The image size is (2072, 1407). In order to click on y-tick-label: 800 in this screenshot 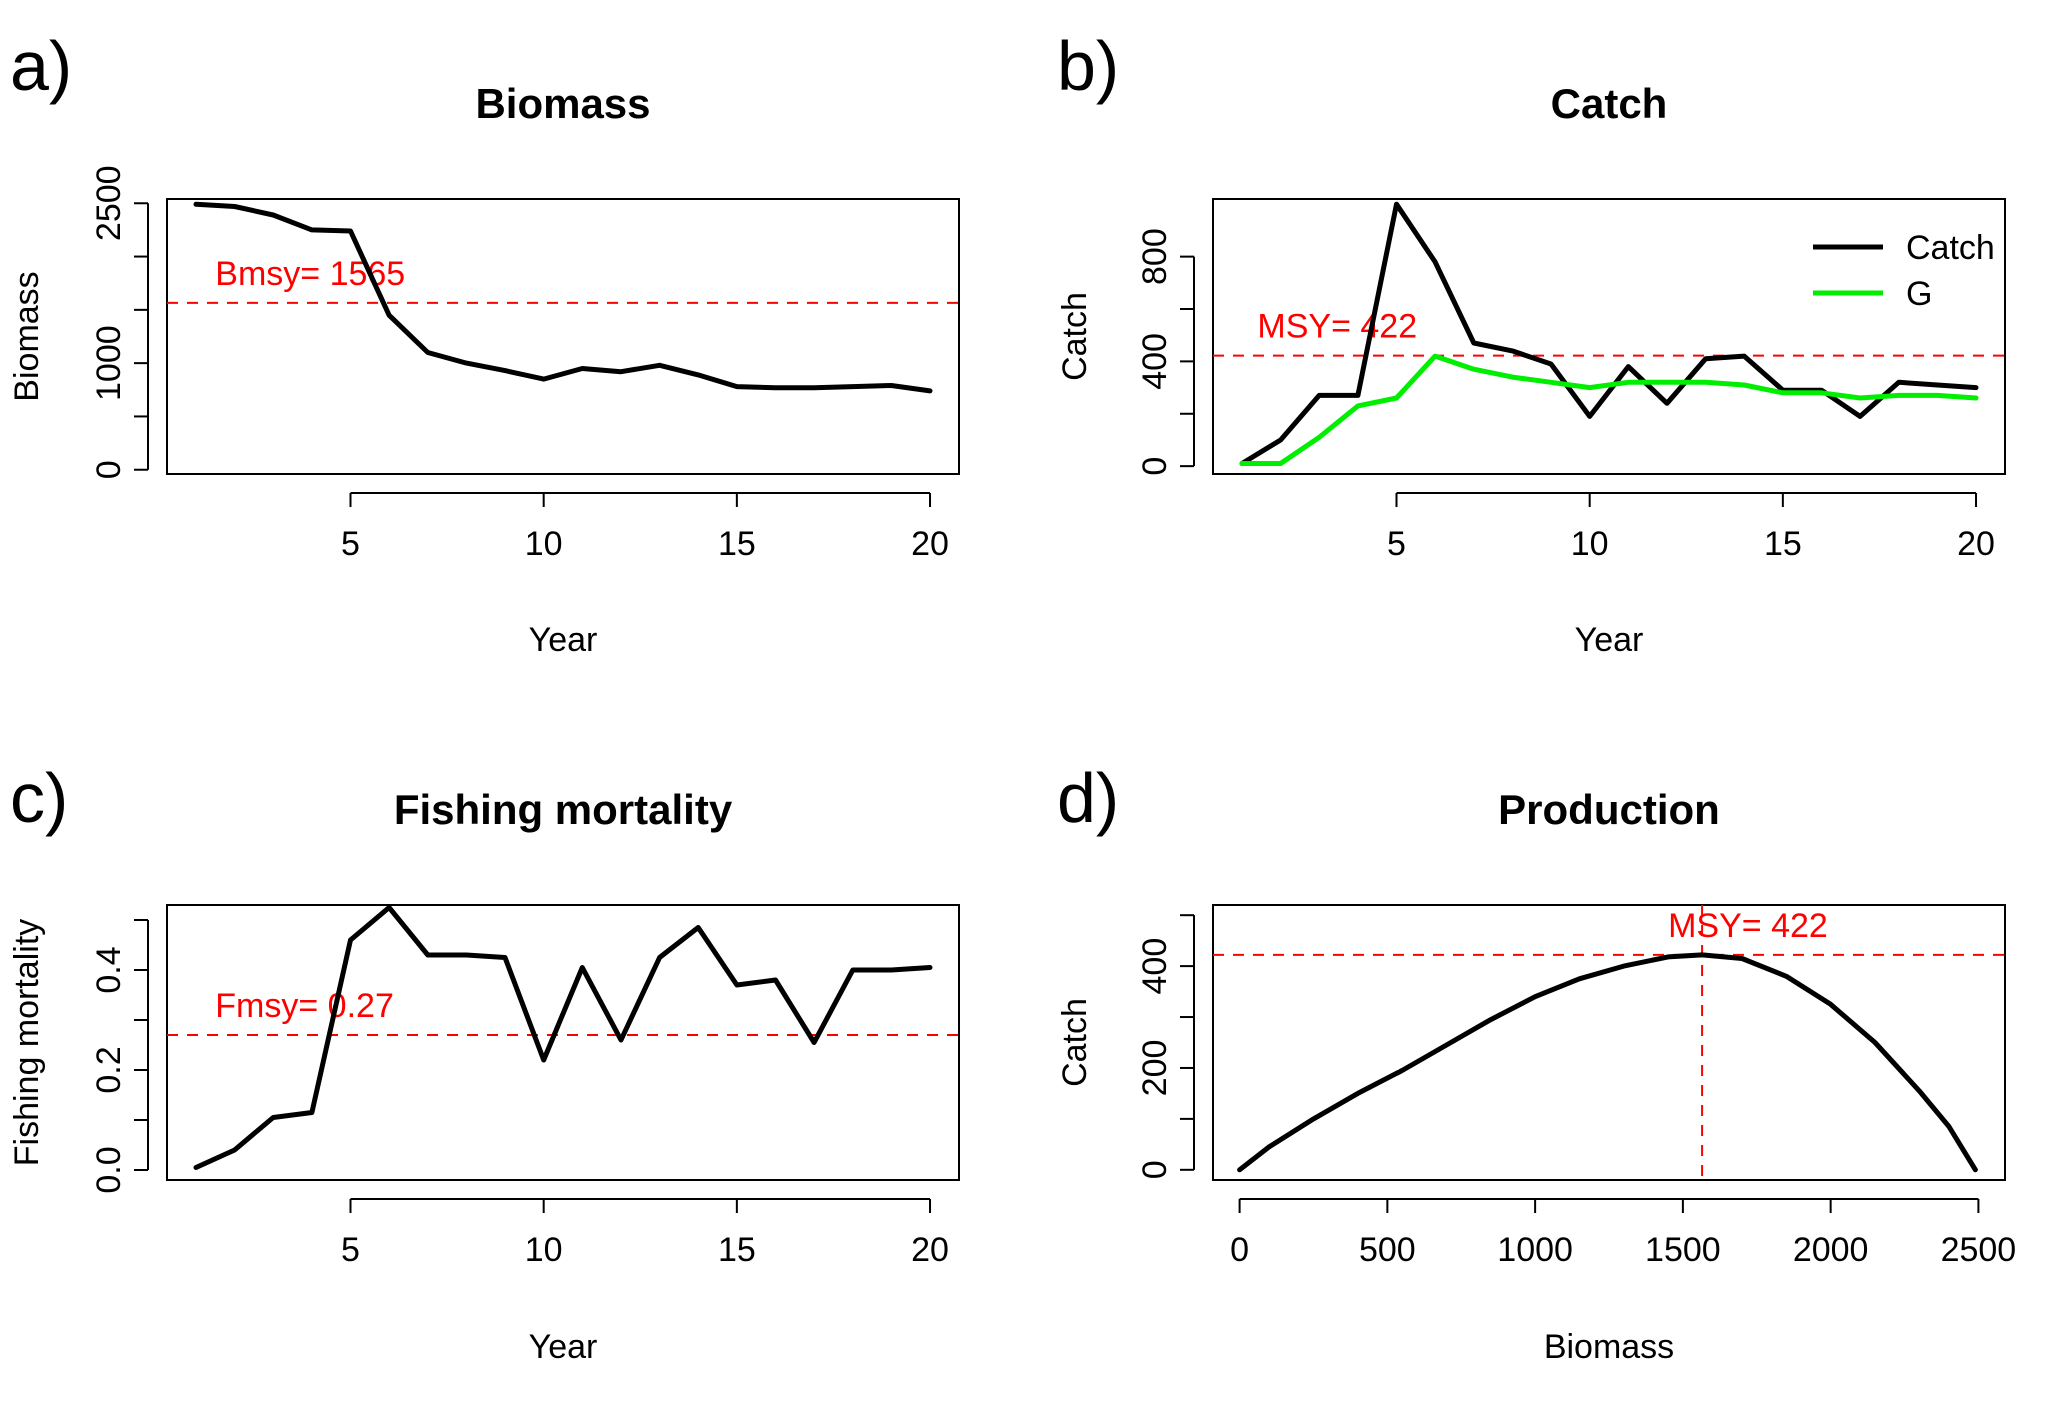, I will do `click(1155, 256)`.